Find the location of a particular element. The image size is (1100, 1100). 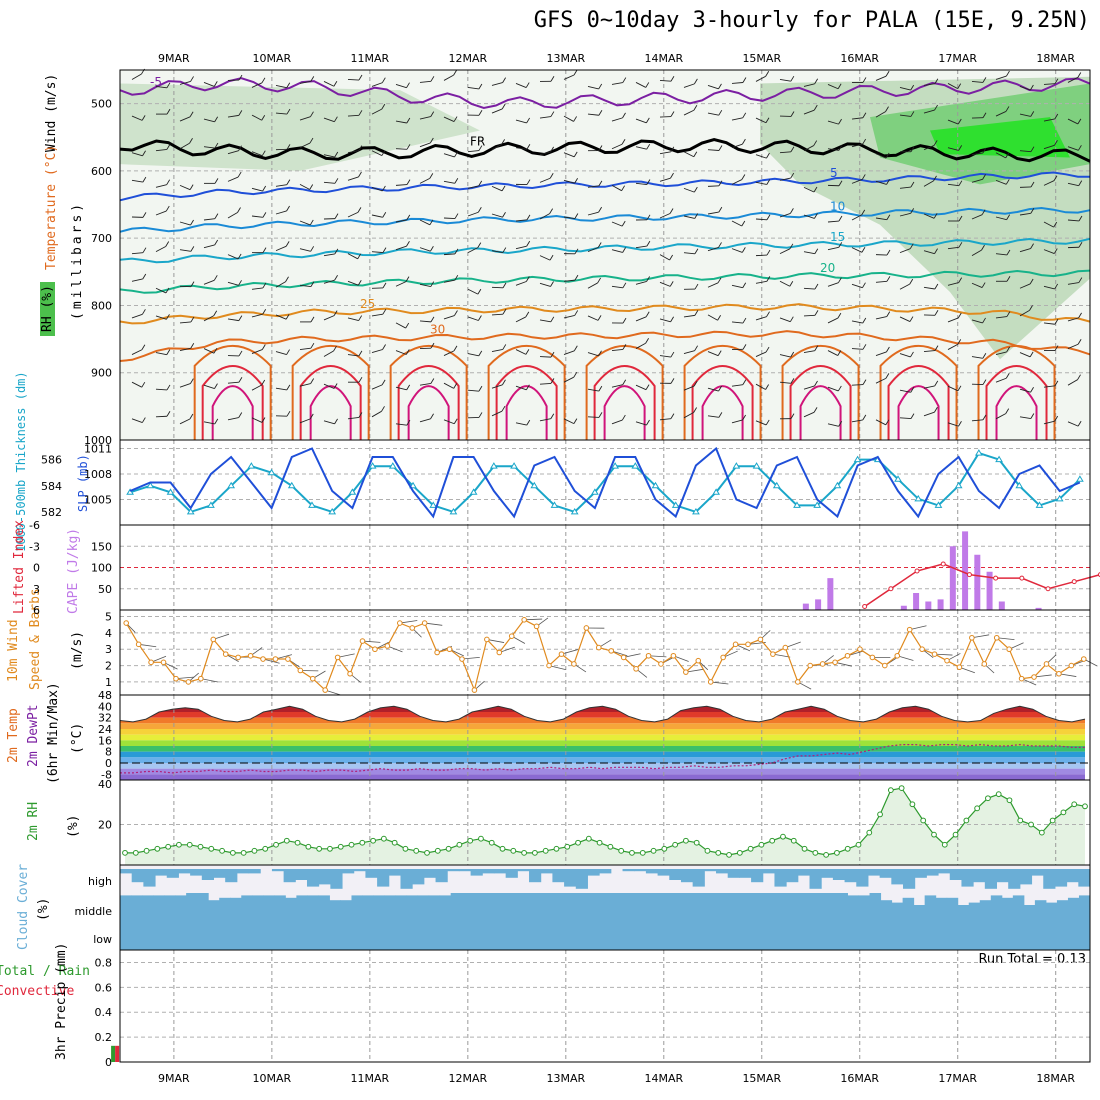

wind10m-barb is located at coordinates (371, 641).